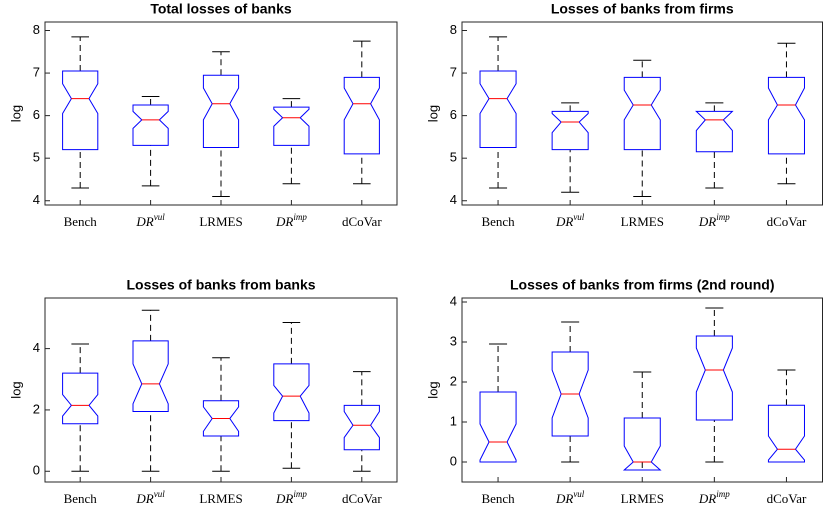 The image size is (823, 508). What do you see at coordinates (453, 340) in the screenshot?
I see `y-tick-label: 3` at bounding box center [453, 340].